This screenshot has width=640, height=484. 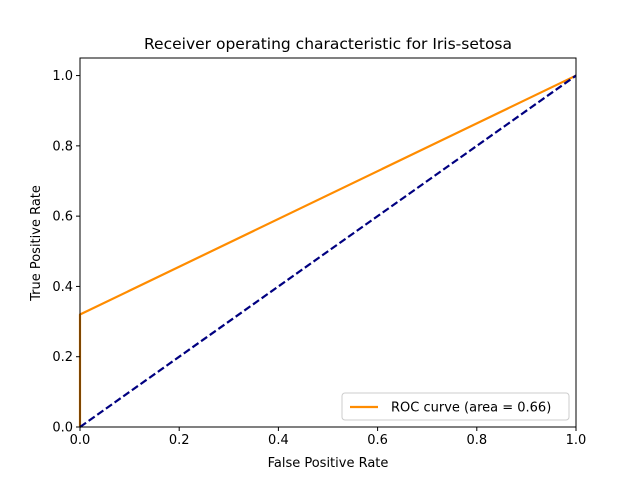 I want to click on x-tick-label: 0.6, so click(x=377, y=440).